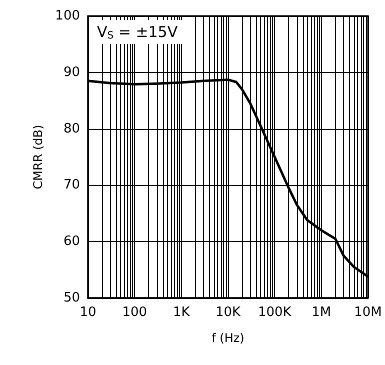  I want to click on y-tick-label: 50, so click(71, 298).